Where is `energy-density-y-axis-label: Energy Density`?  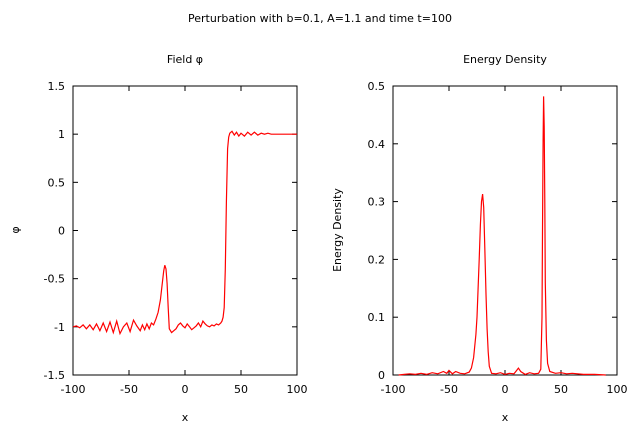
energy-density-y-axis-label: Energy Density is located at coordinates (337, 230).